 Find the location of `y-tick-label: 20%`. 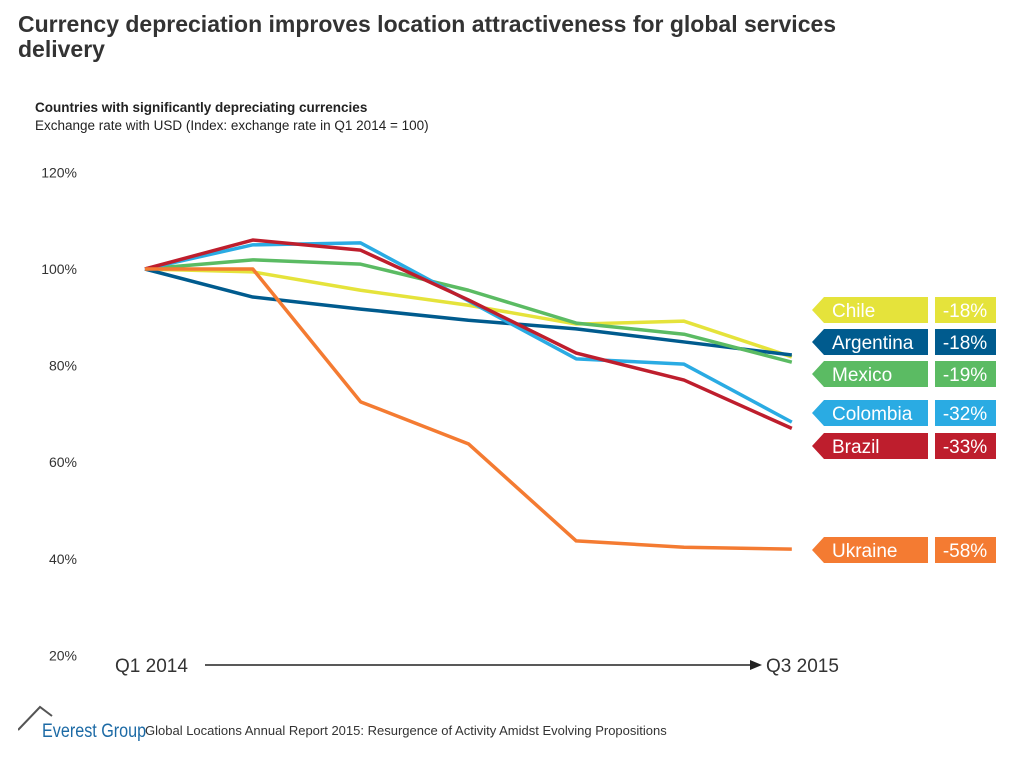

y-tick-label: 20% is located at coordinates (63, 655).